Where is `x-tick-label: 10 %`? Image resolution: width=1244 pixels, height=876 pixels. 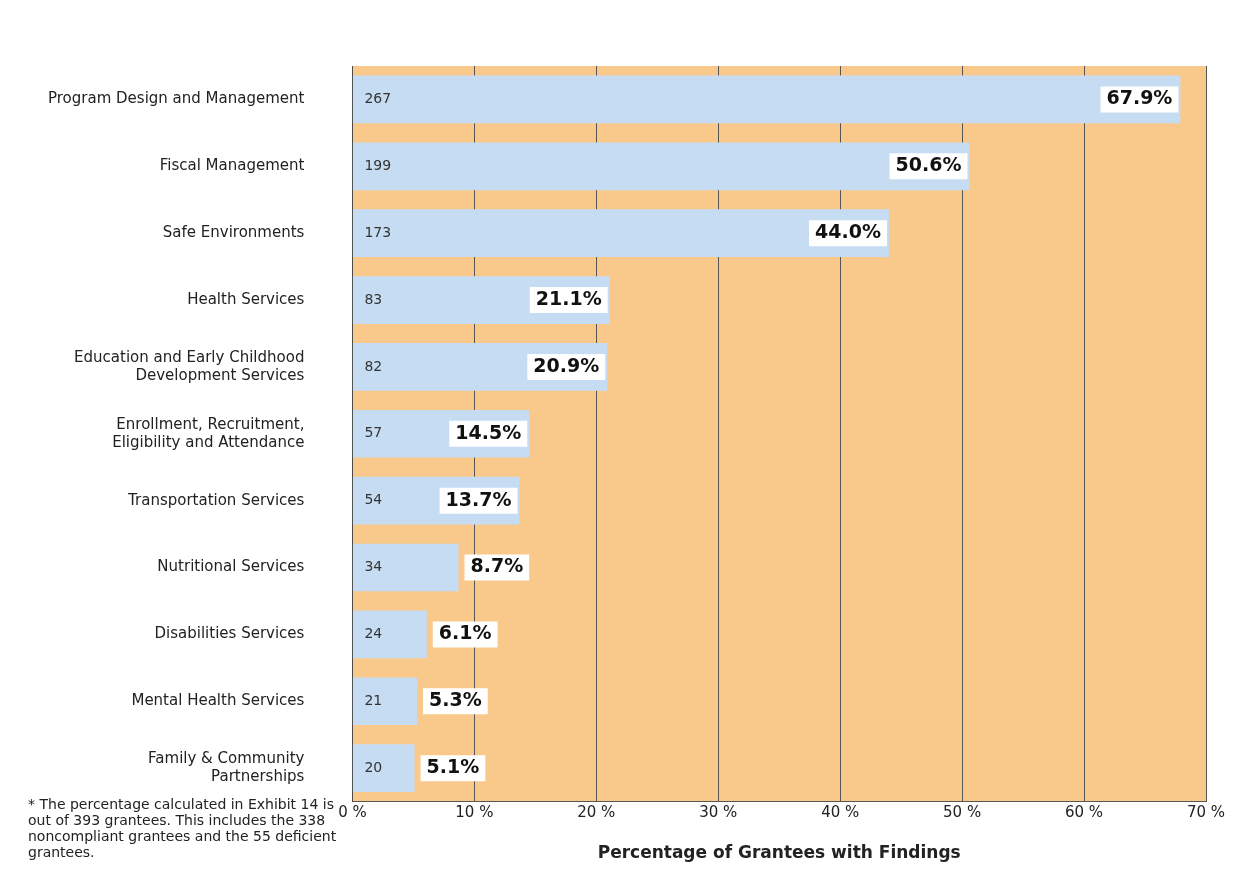 x-tick-label: 10 % is located at coordinates (474, 812).